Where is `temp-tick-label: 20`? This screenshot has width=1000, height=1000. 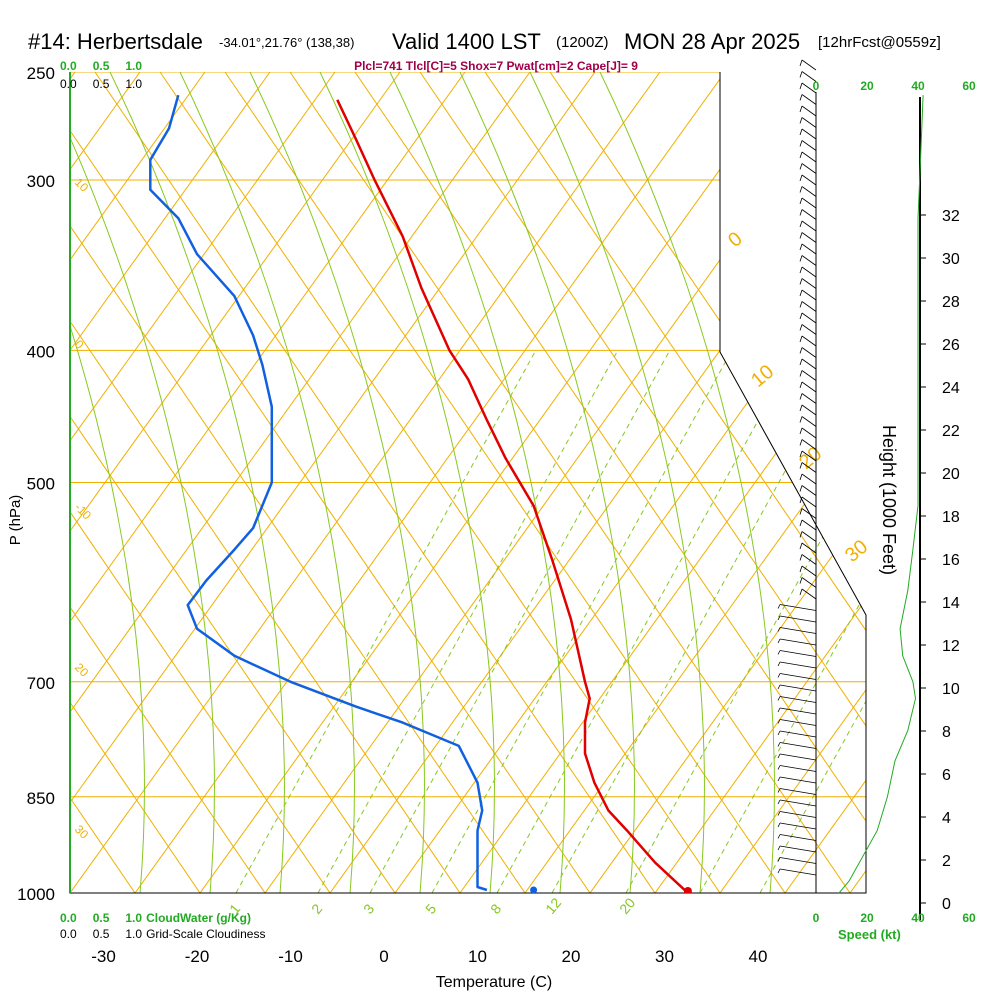 temp-tick-label: 20 is located at coordinates (571, 956).